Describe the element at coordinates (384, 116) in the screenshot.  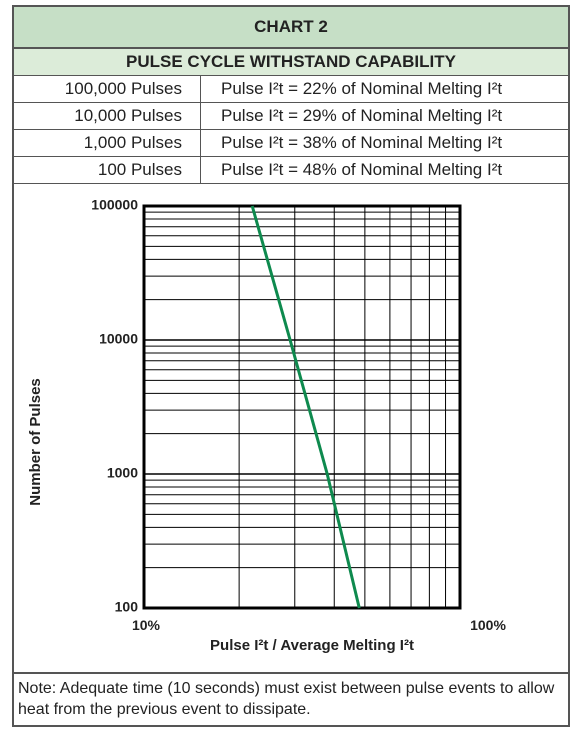
I see `pulse-ratio: Pulse I²t = 29% of Nominal Melting I²t` at that location.